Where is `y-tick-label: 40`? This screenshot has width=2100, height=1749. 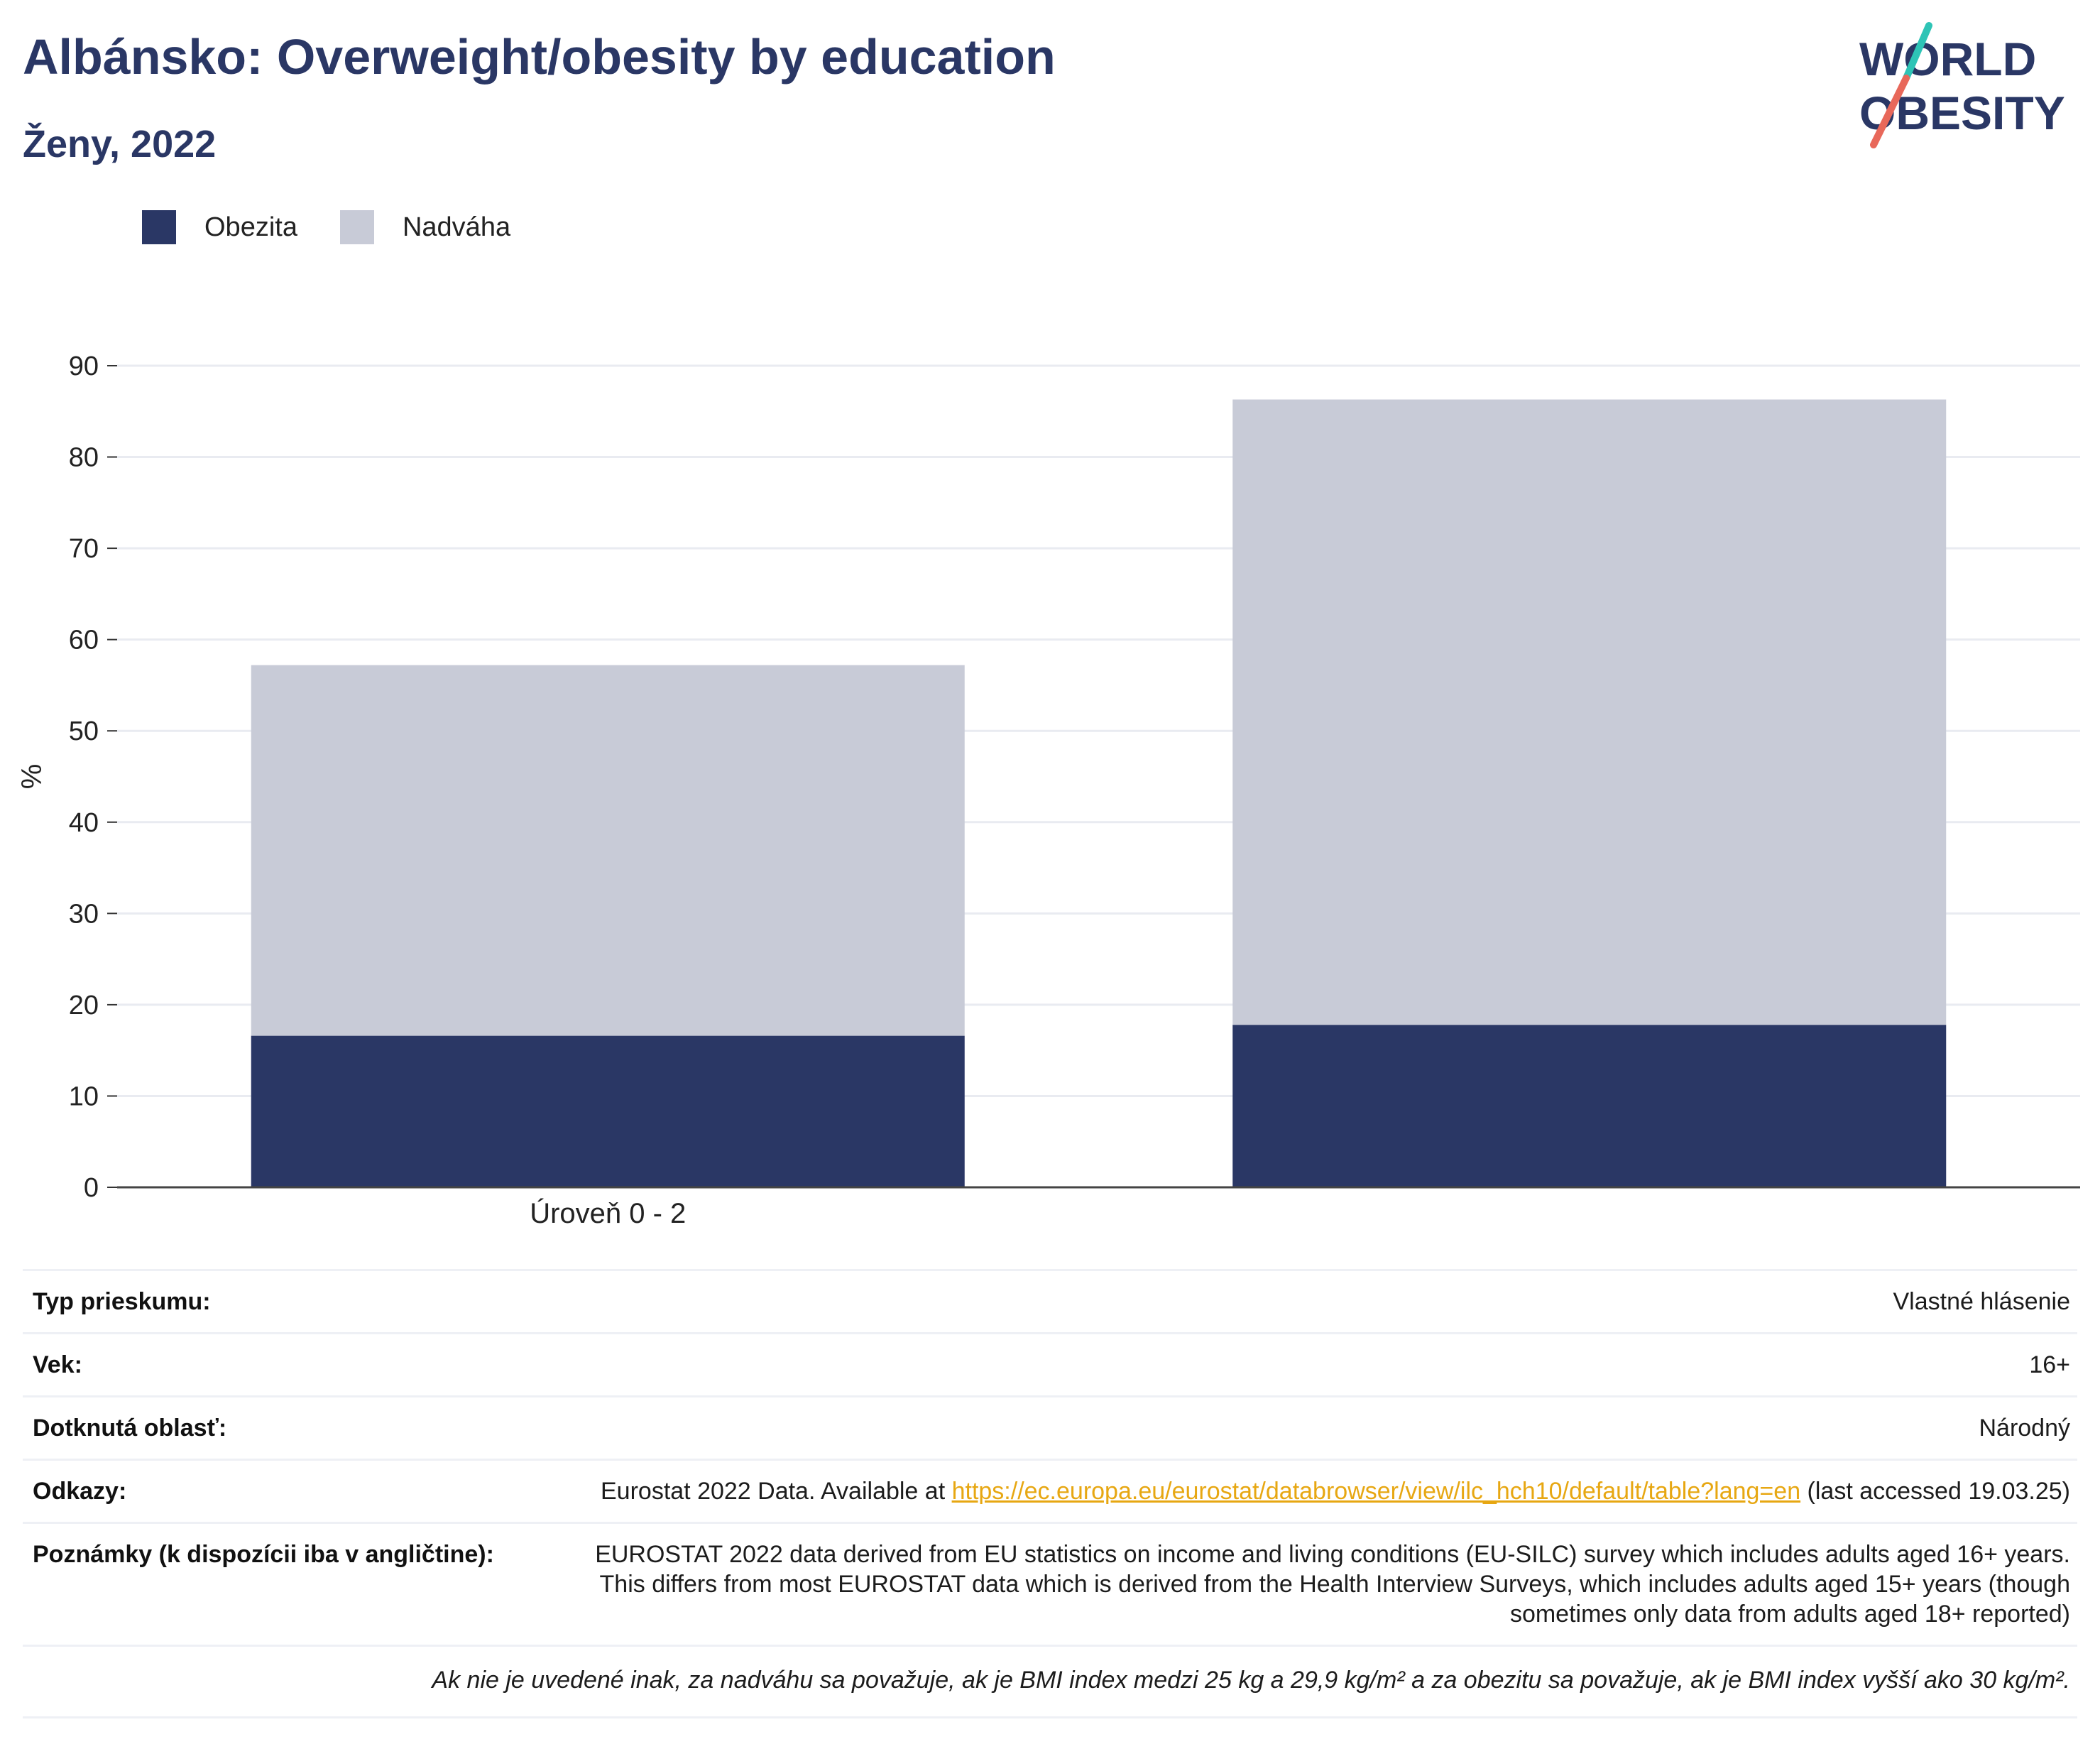 y-tick-label: 40 is located at coordinates (84, 823).